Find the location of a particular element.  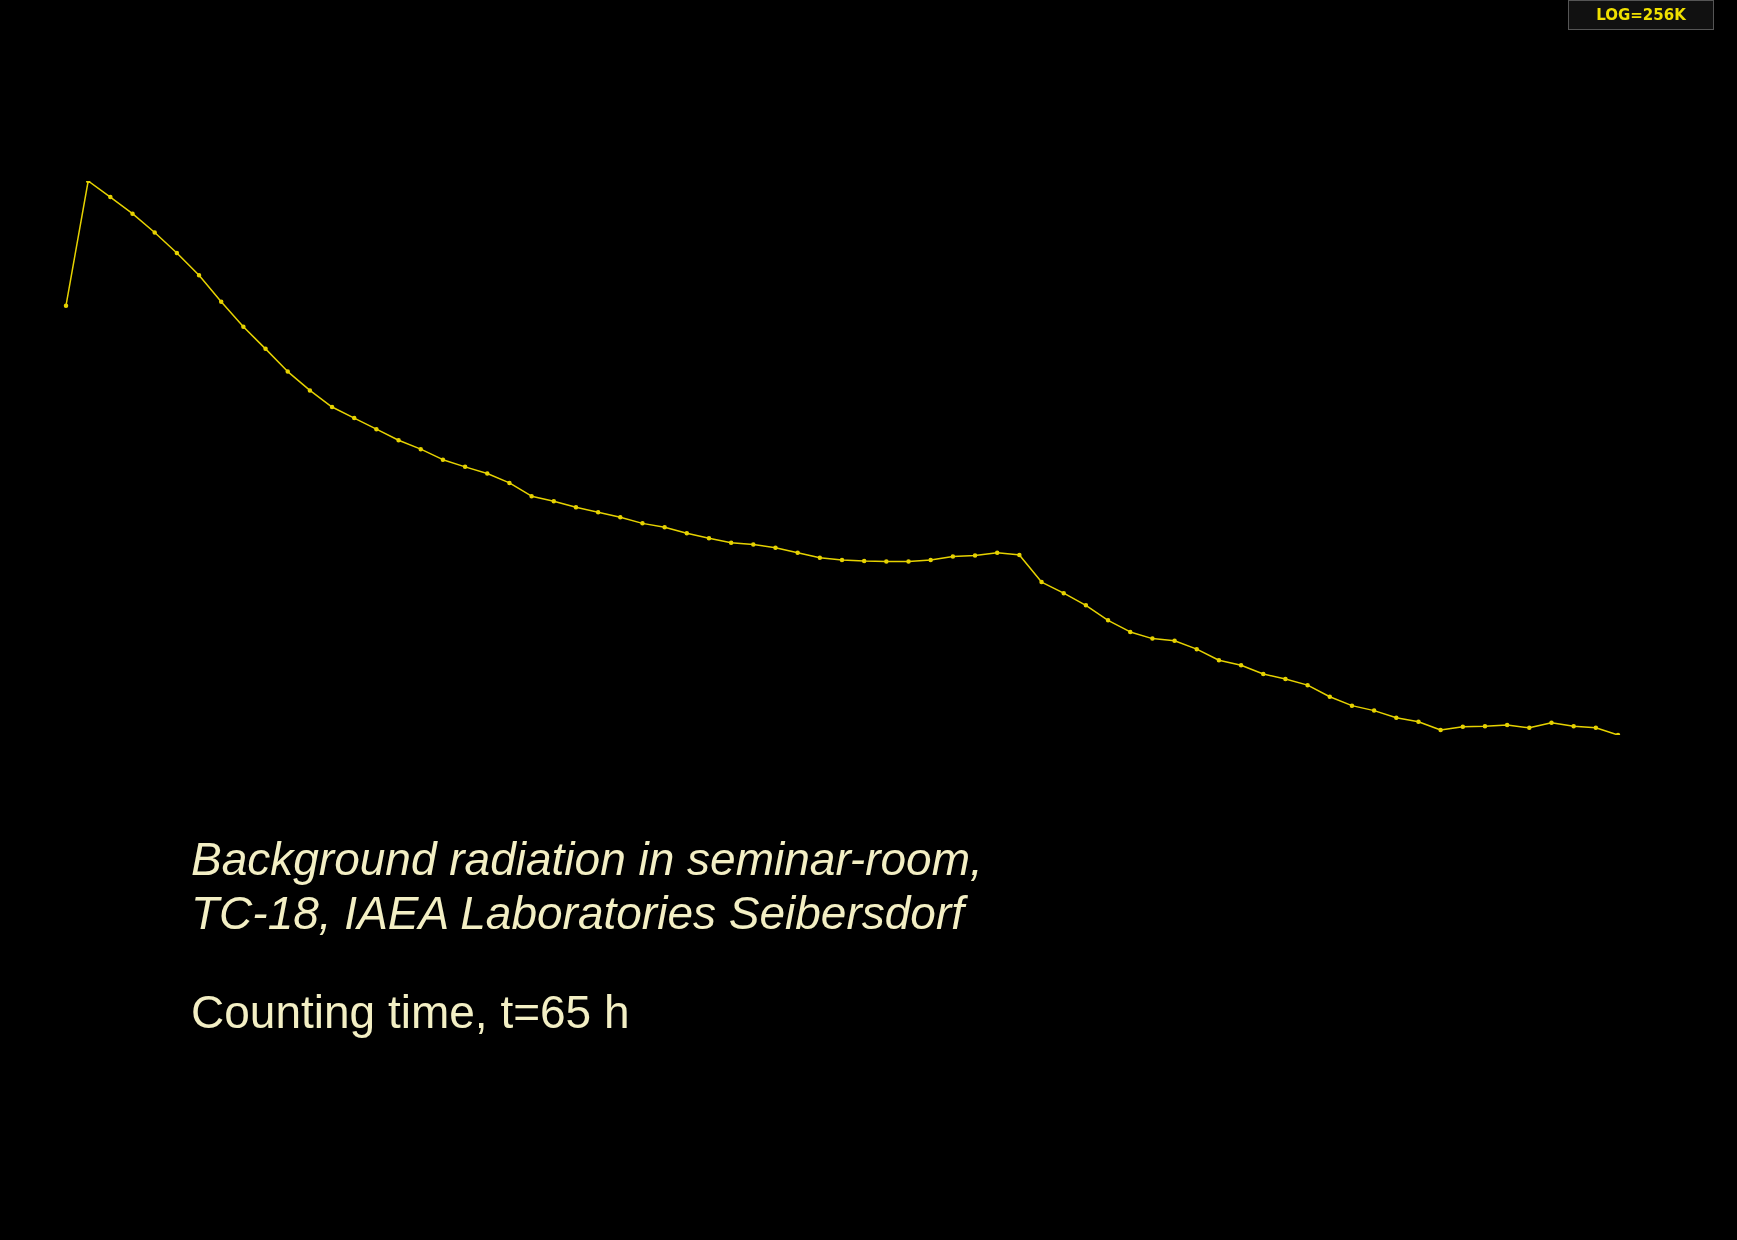

text: Counting time, t=65 h is located at coordinates (410, 1012).